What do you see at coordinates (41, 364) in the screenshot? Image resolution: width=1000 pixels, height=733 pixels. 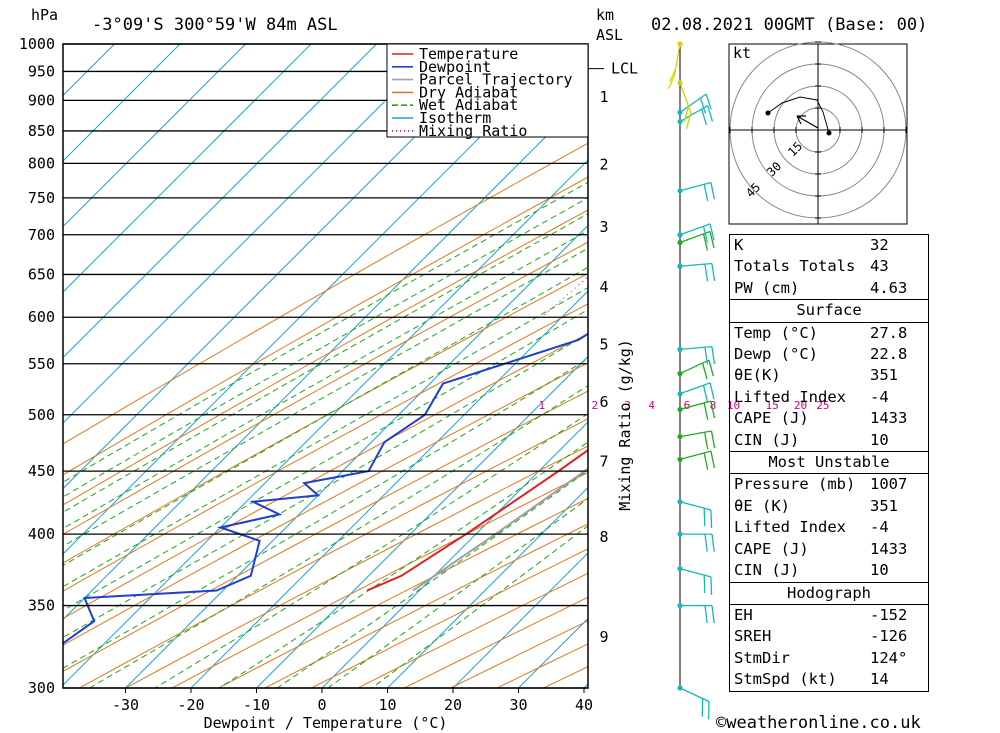 I see `pressure-label: 550` at bounding box center [41, 364].